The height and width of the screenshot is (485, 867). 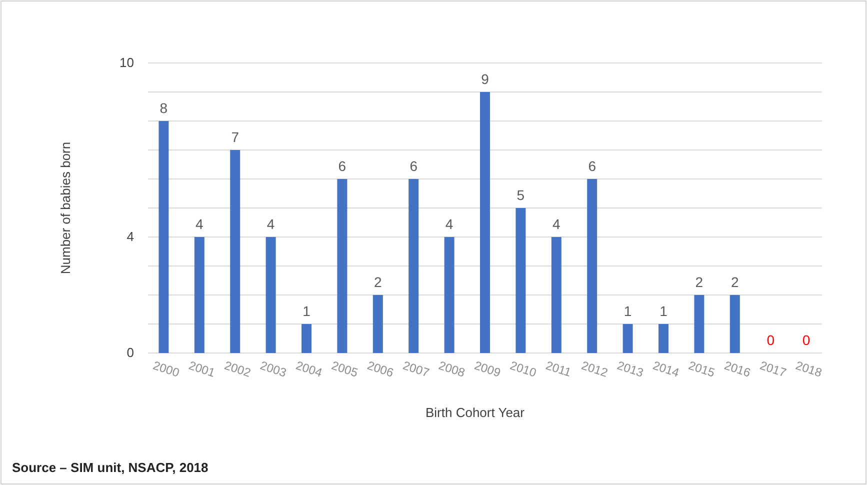 I want to click on y-tick-label: 0, so click(x=130, y=352).